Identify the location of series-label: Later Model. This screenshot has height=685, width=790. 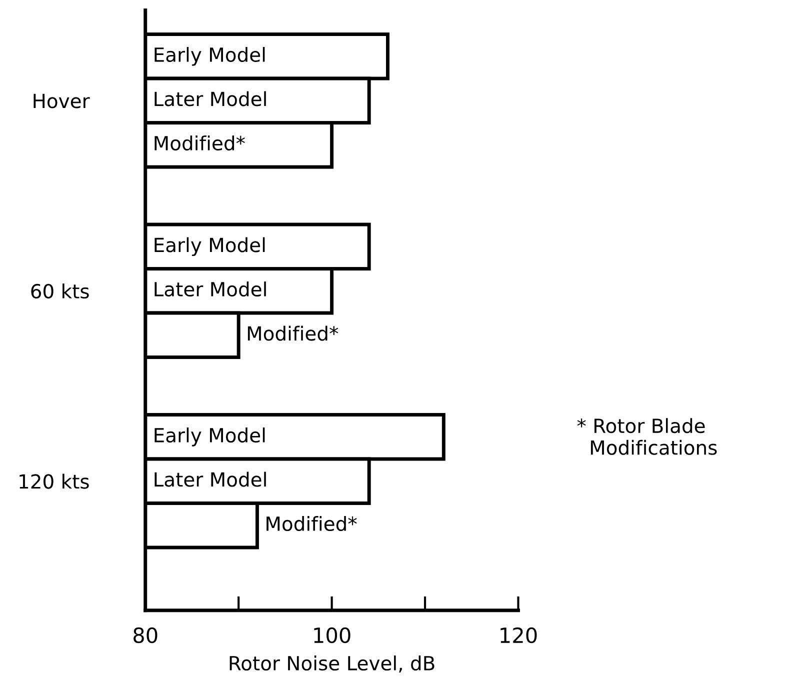
(210, 98).